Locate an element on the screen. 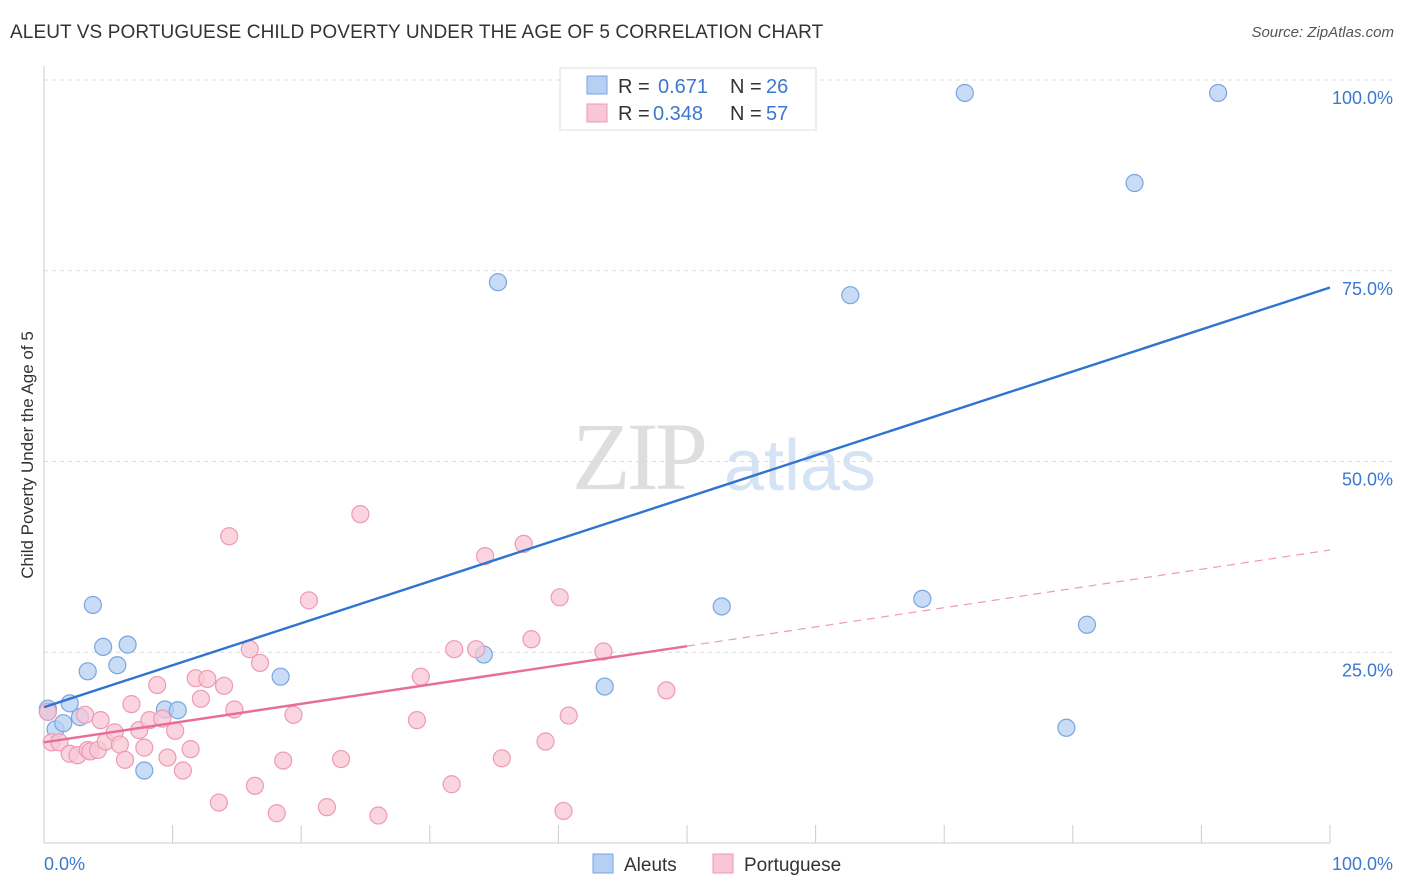  stats-legend: R = 0.671 N = 26 R = 0.348 N = 57 is located at coordinates (688, 99).